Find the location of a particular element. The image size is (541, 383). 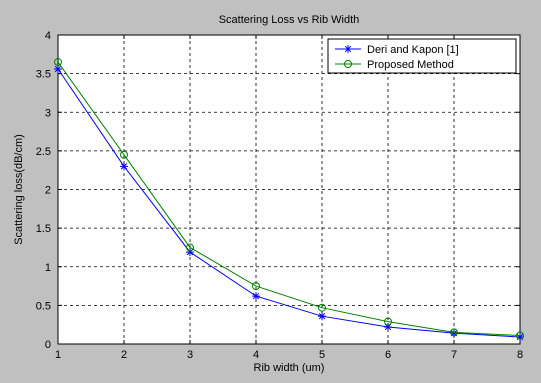

x-tick-label: 7 is located at coordinates (454, 355).